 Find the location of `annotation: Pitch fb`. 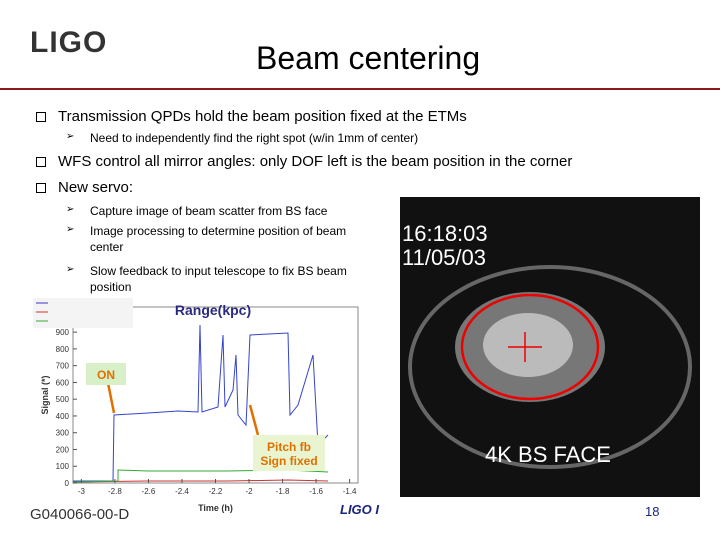

annotation: Pitch fb is located at coordinates (289, 447).